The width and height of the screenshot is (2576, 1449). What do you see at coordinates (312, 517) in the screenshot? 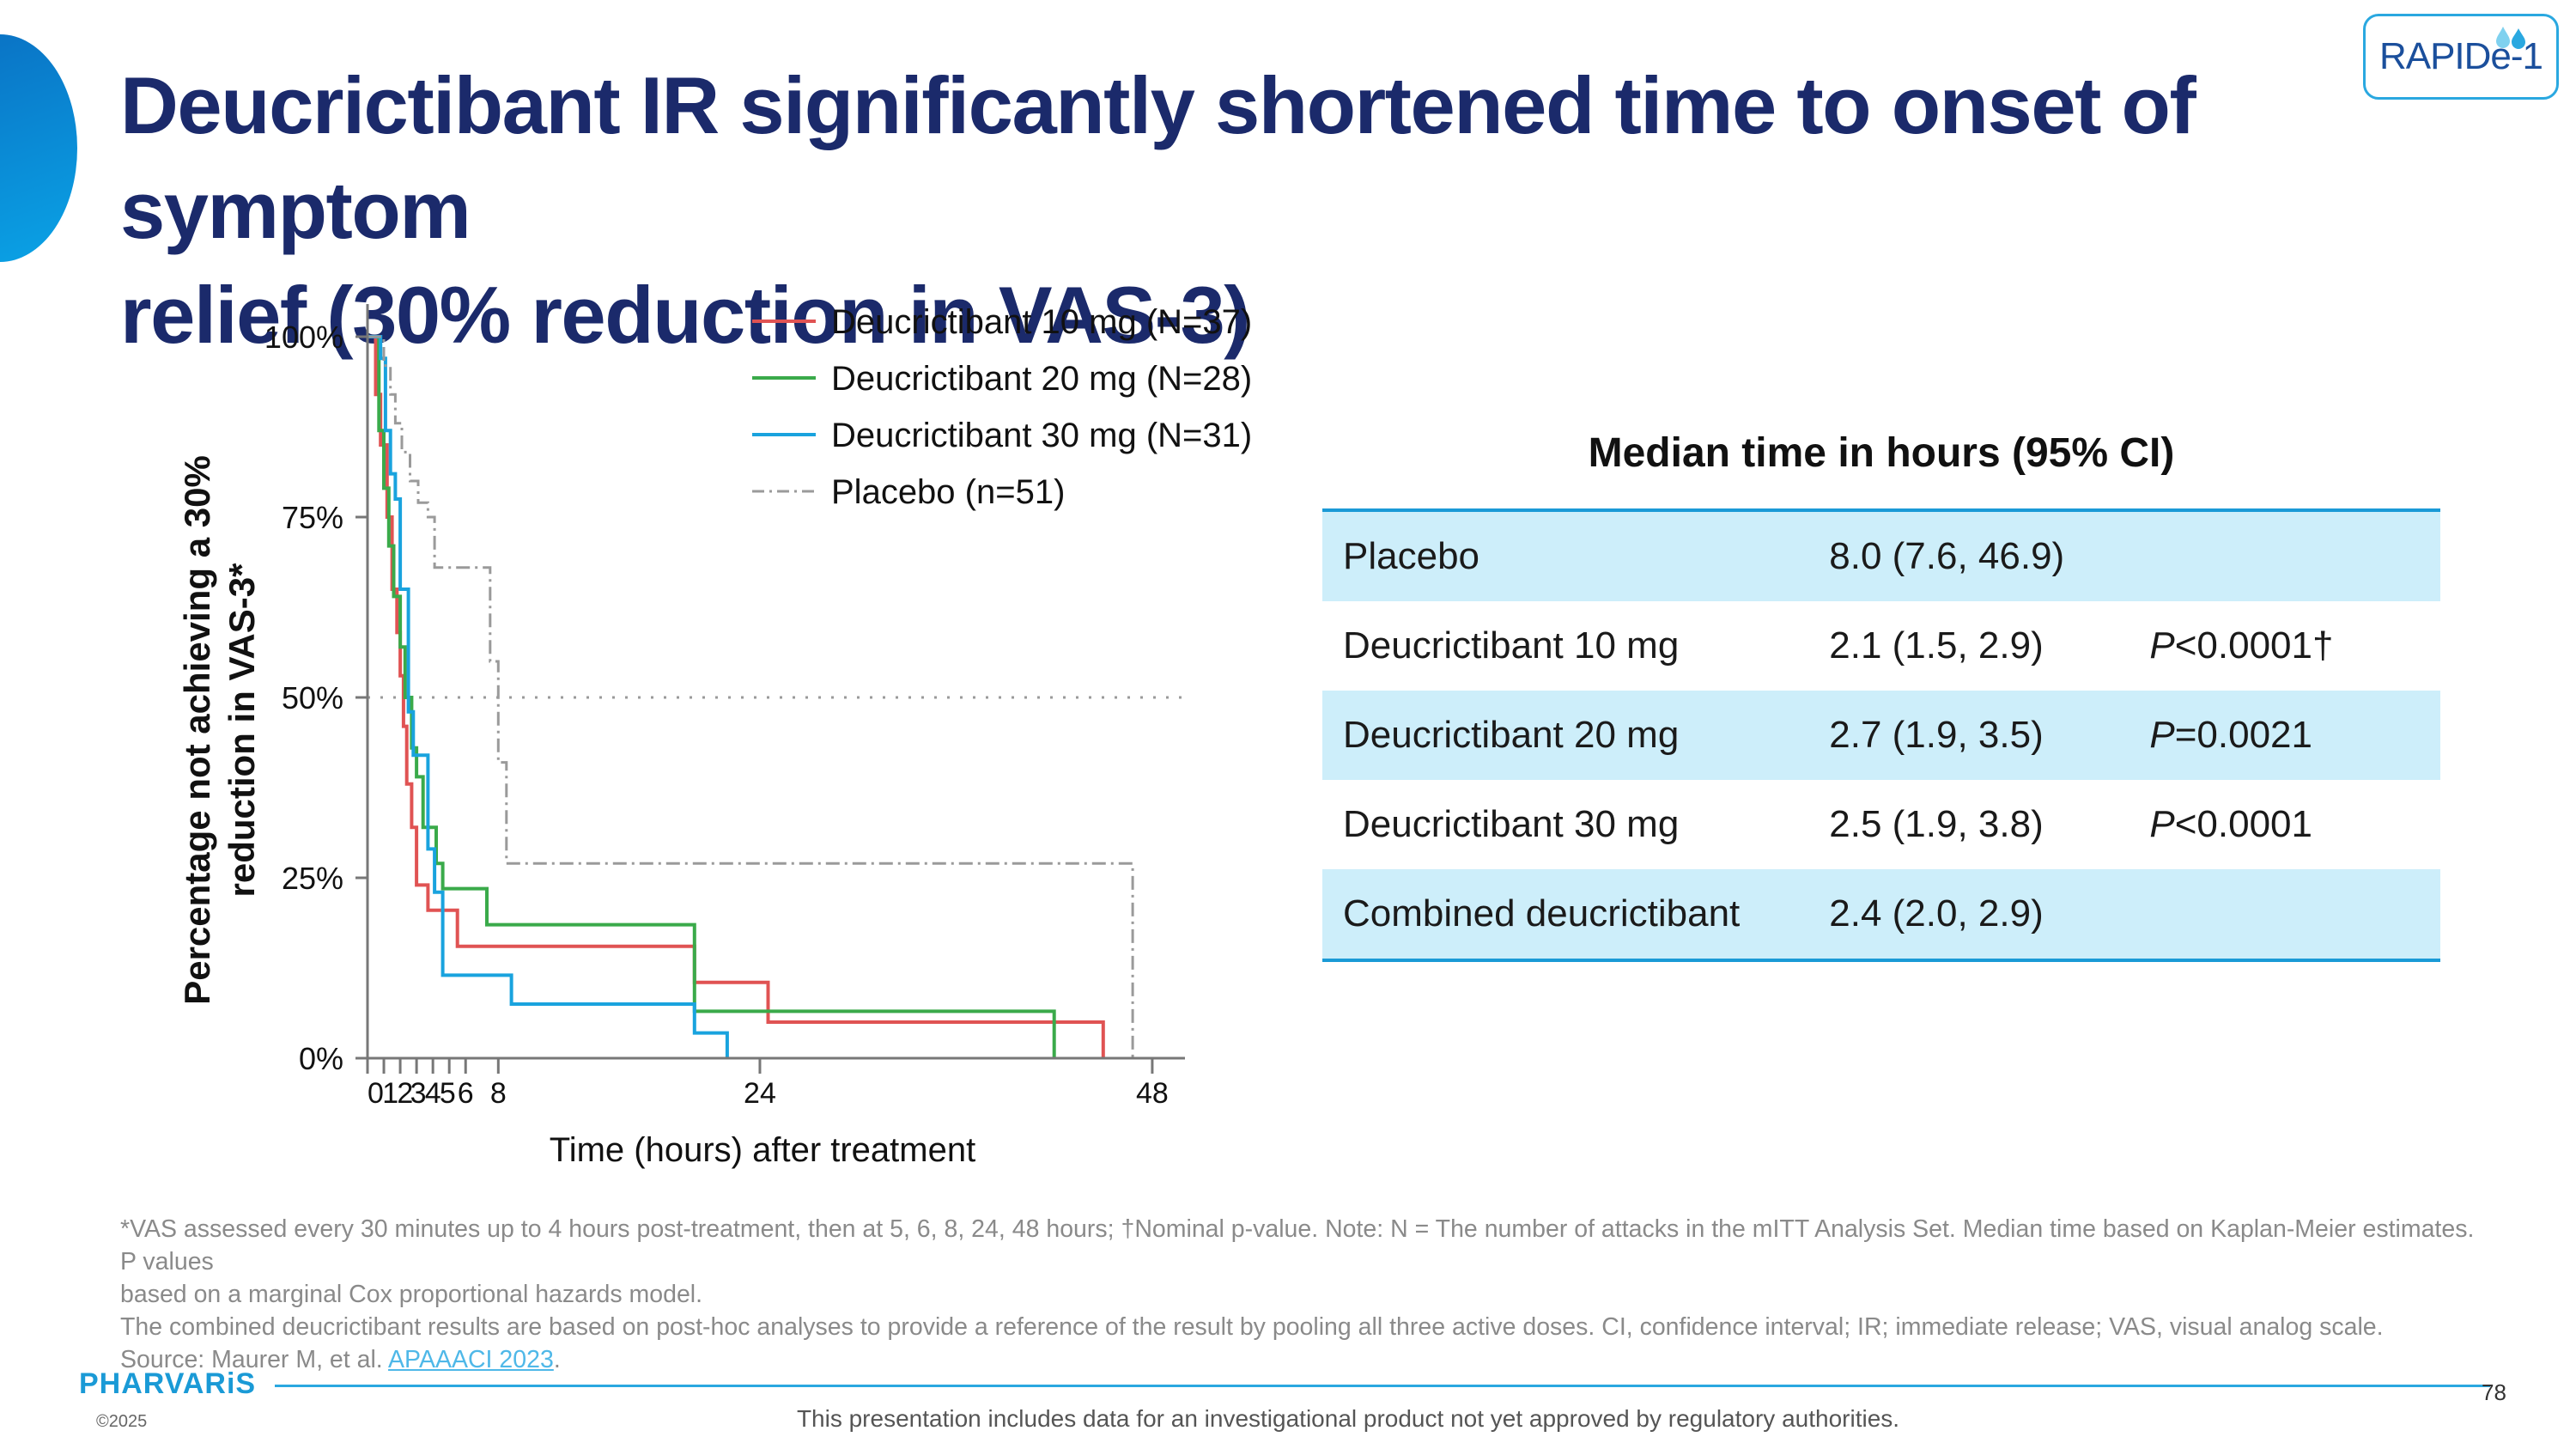
I see `y-tick-label: 75%` at bounding box center [312, 517].